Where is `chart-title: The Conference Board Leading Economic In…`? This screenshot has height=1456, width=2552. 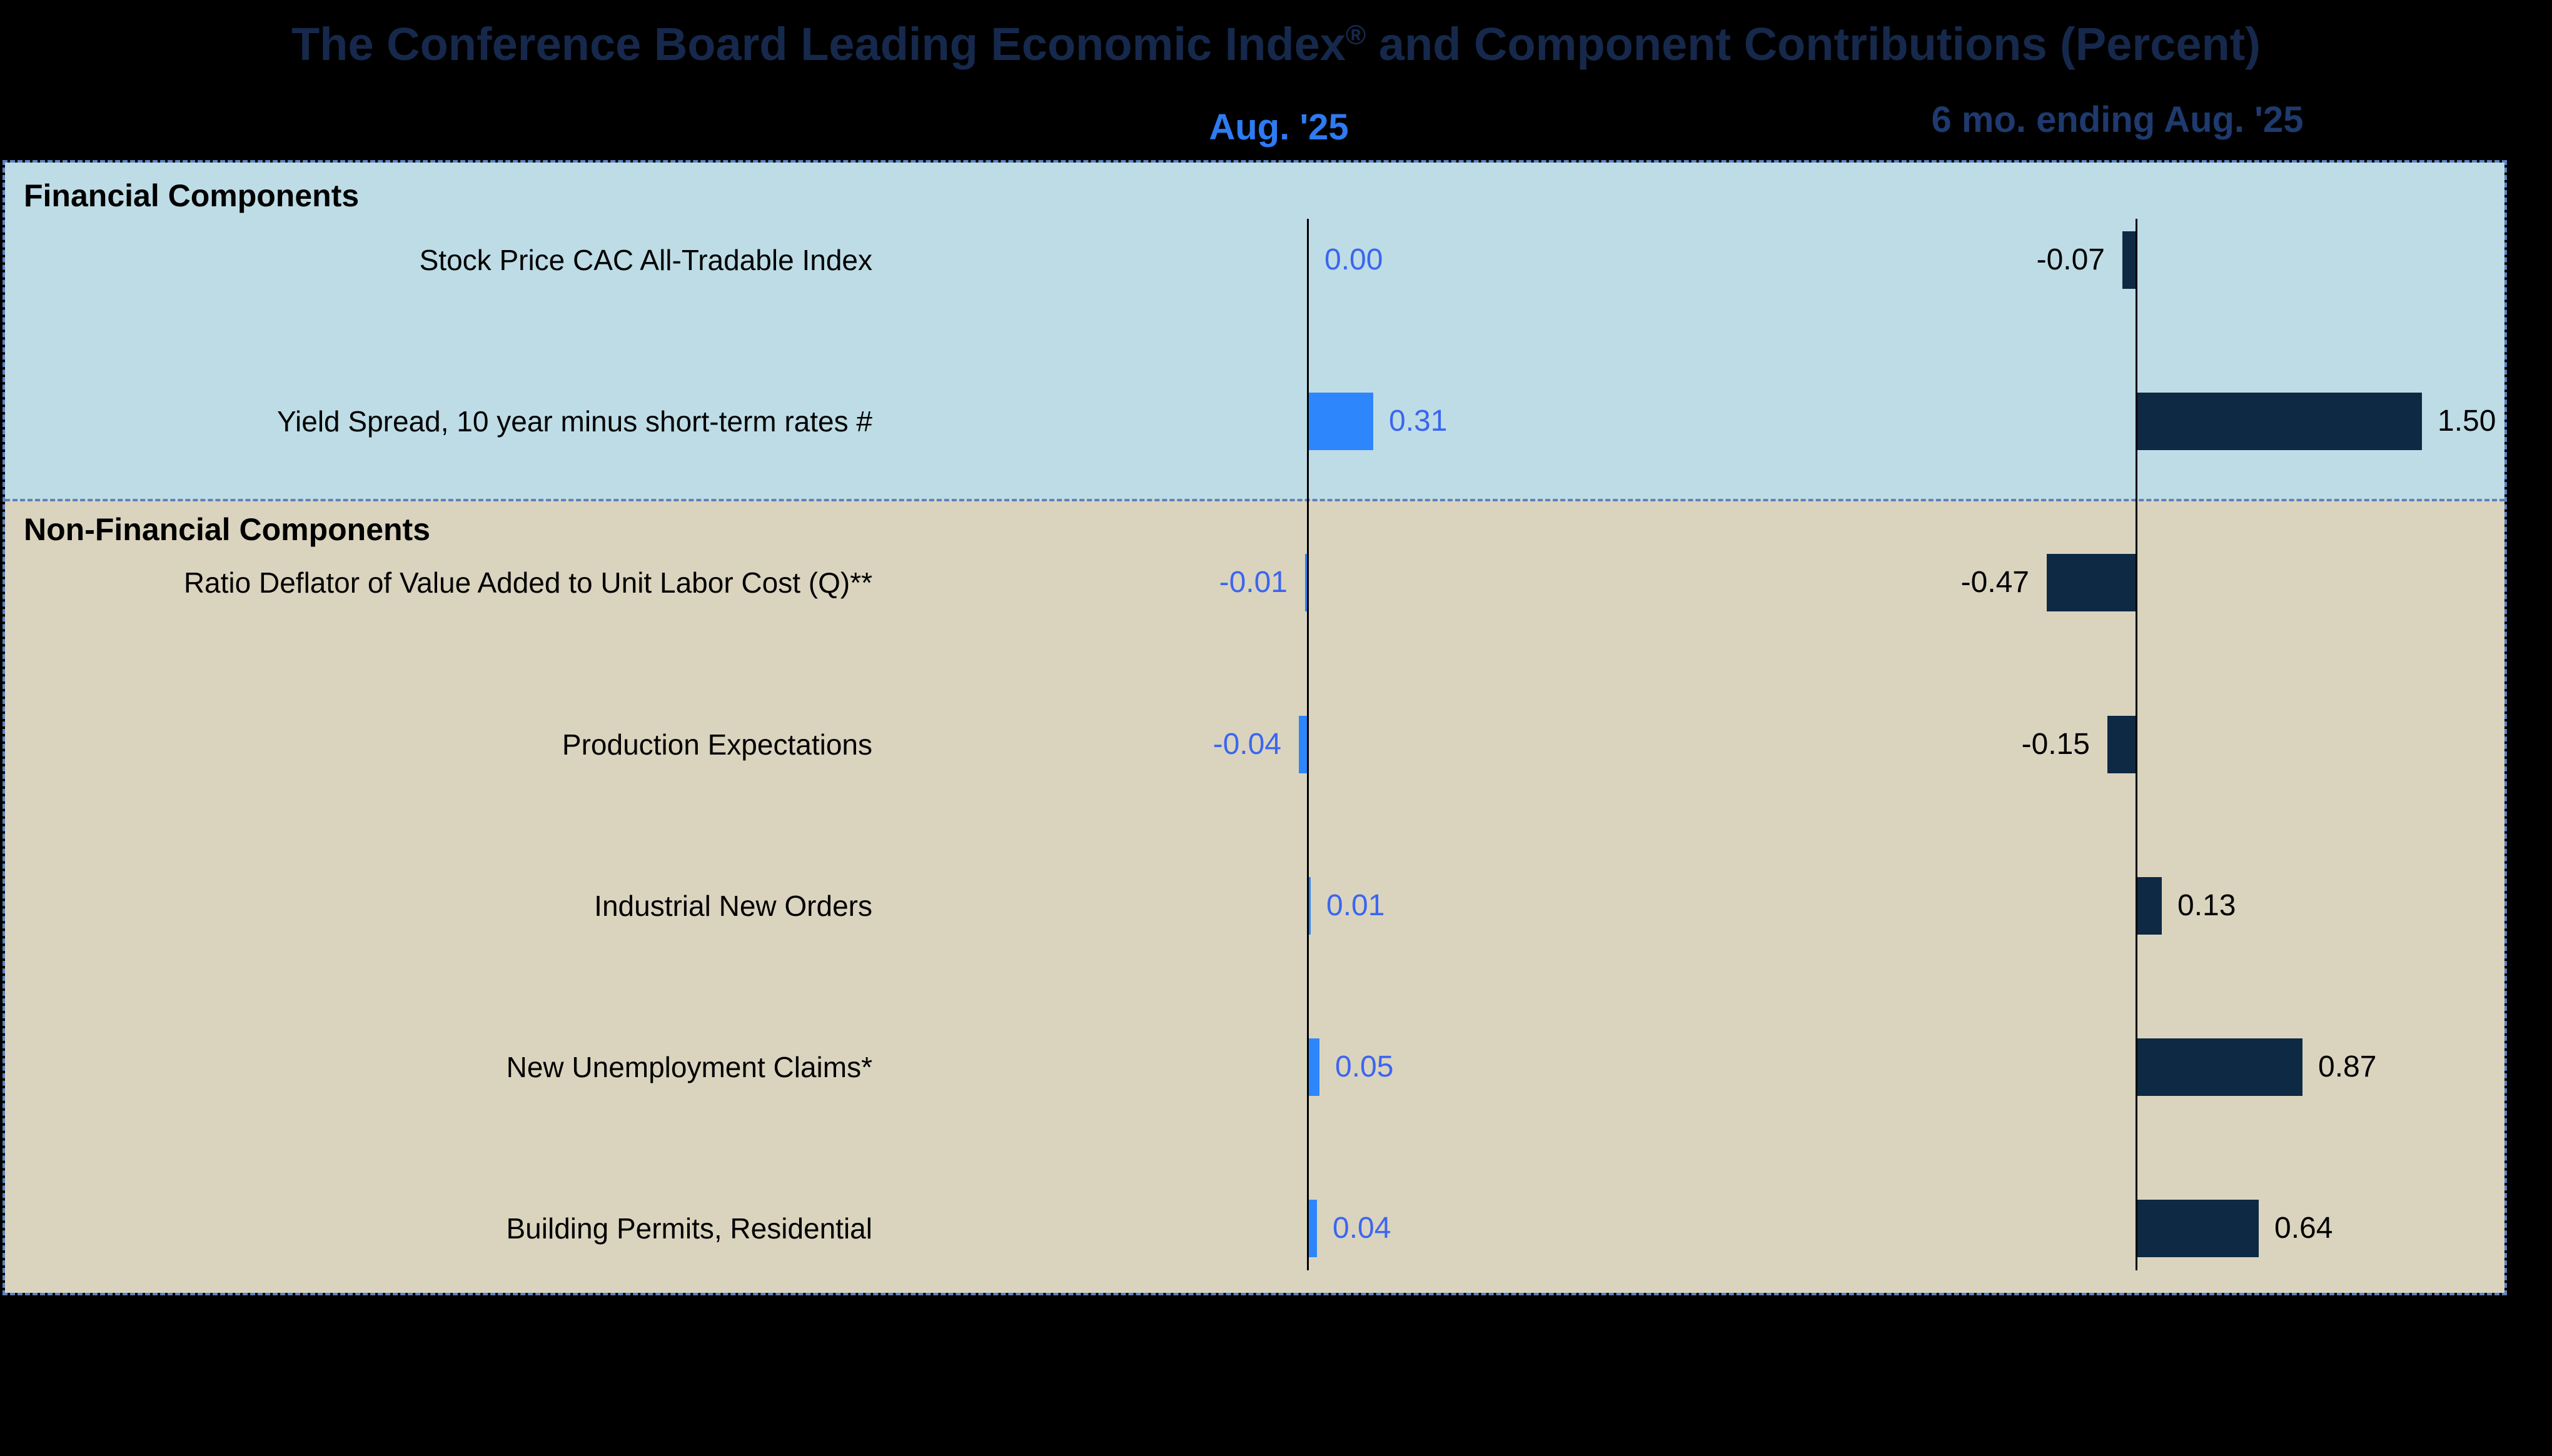
chart-title: The Conference Board Leading Economic In… is located at coordinates (1276, 44).